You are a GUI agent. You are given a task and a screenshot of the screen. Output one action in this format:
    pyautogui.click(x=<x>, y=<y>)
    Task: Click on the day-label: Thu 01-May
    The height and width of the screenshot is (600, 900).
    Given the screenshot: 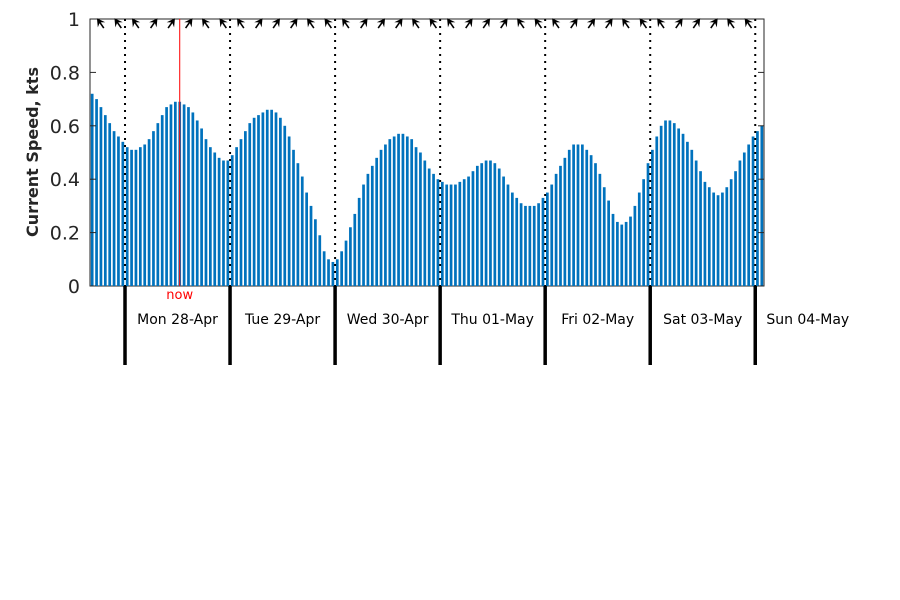 What is the action you would take?
    pyautogui.click(x=492, y=320)
    